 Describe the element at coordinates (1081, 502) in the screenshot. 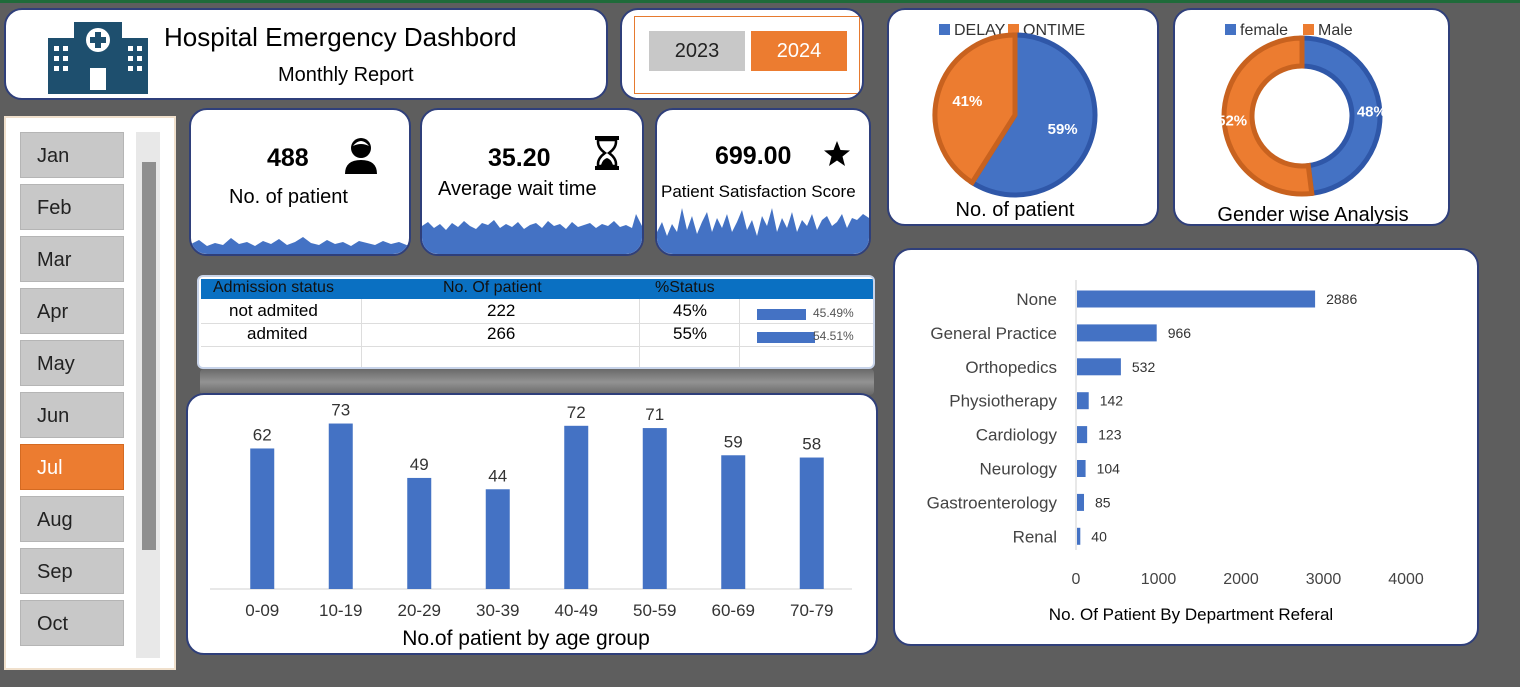

I see `bar-gastroenterology` at that location.